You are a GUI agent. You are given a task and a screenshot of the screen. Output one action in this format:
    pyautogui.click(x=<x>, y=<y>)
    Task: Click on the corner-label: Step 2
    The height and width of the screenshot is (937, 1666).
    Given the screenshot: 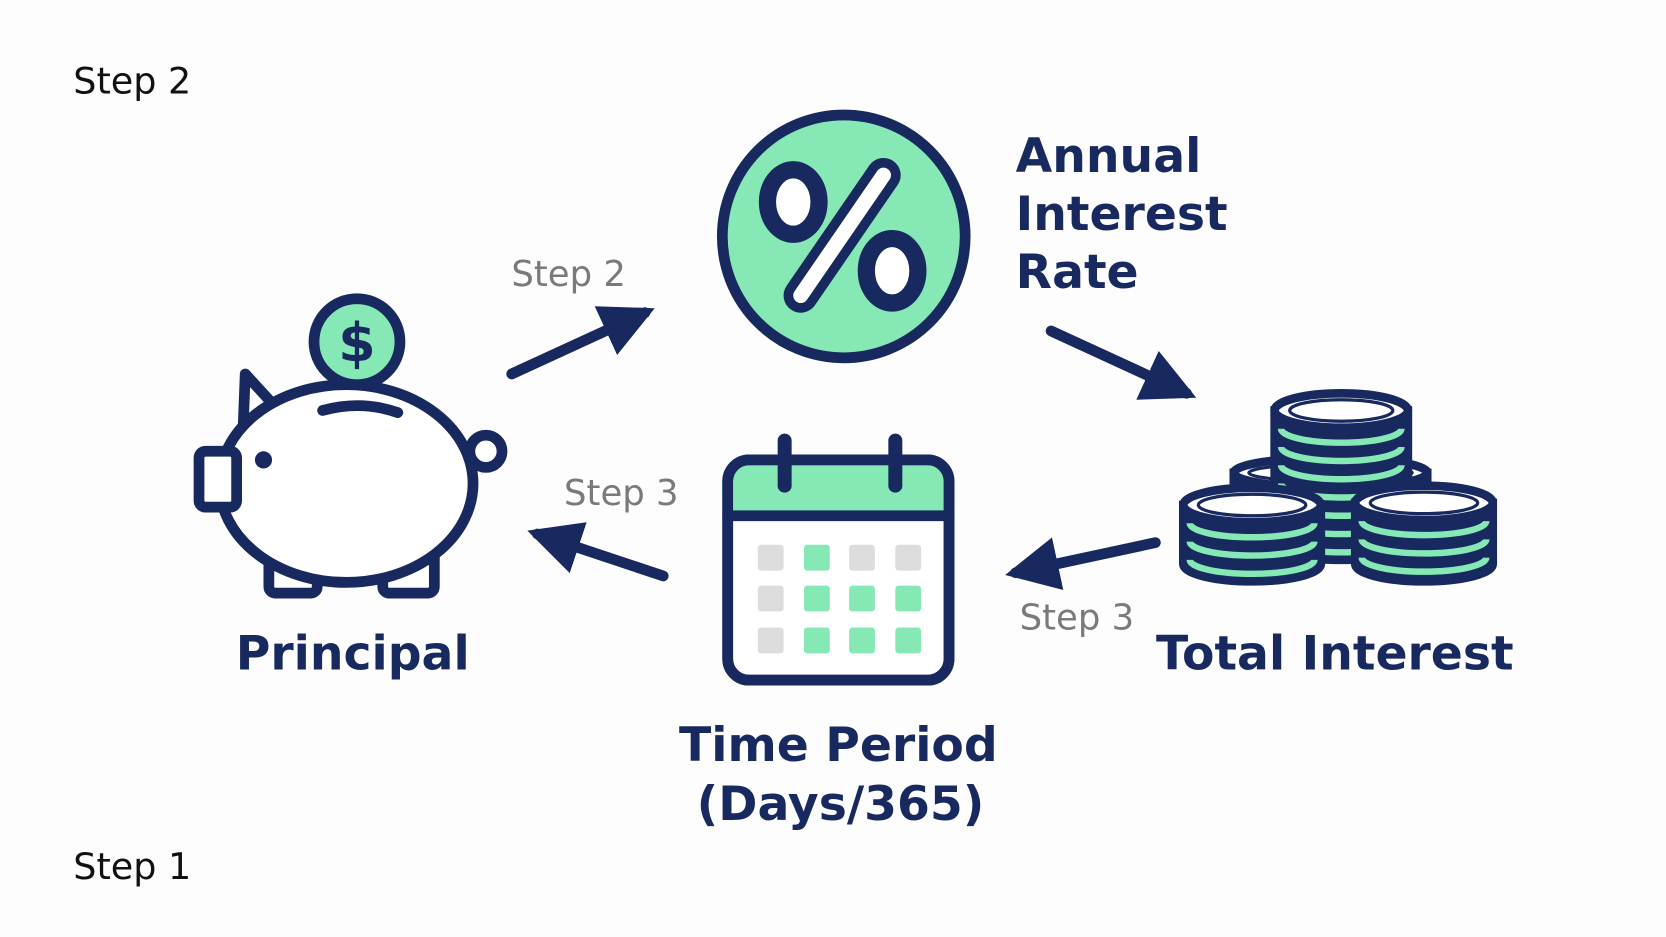 What is the action you would take?
    pyautogui.click(x=132, y=80)
    